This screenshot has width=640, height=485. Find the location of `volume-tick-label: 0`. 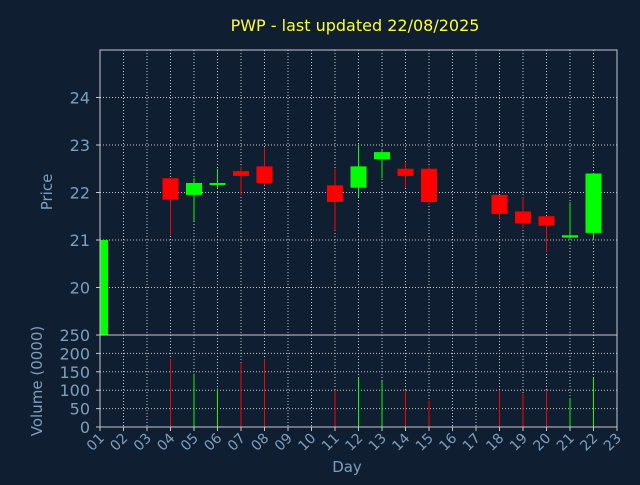

volume-tick-label: 0 is located at coordinates (85, 427).